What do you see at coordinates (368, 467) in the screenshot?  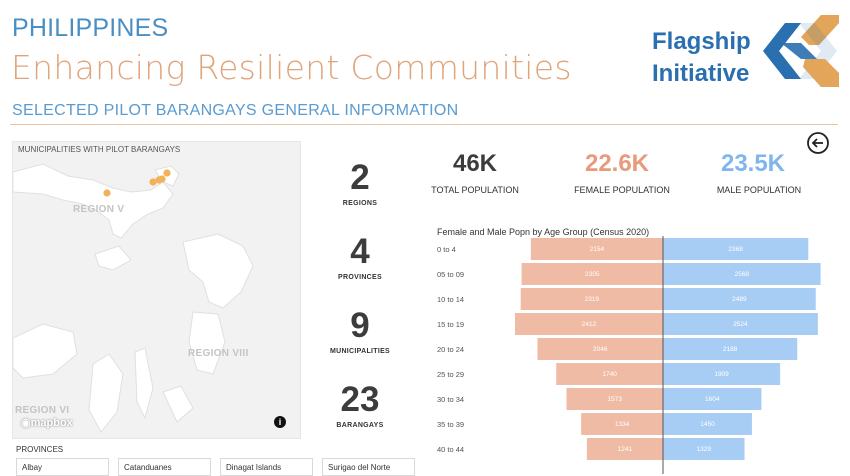 I see `province-chip: Surigao del Norte` at bounding box center [368, 467].